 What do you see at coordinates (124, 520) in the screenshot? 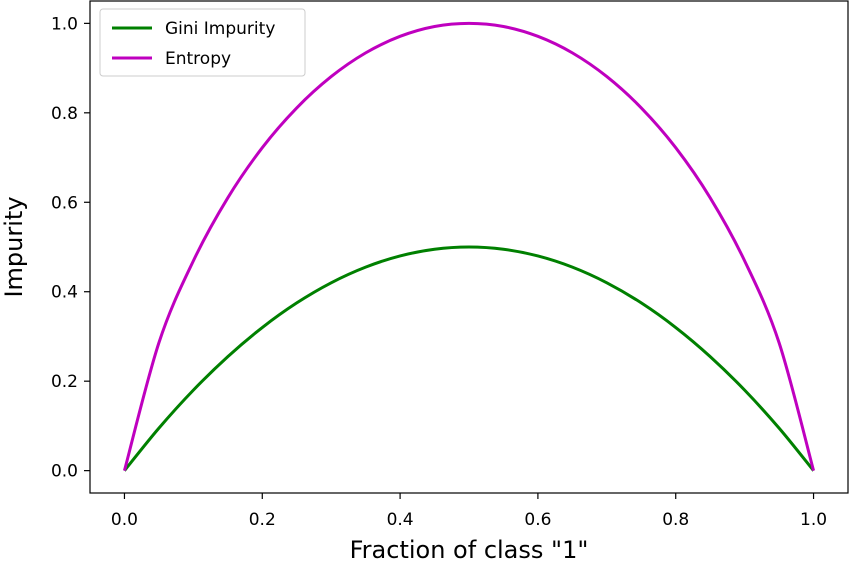
I see `x-tick-label: 0.0` at bounding box center [124, 520].